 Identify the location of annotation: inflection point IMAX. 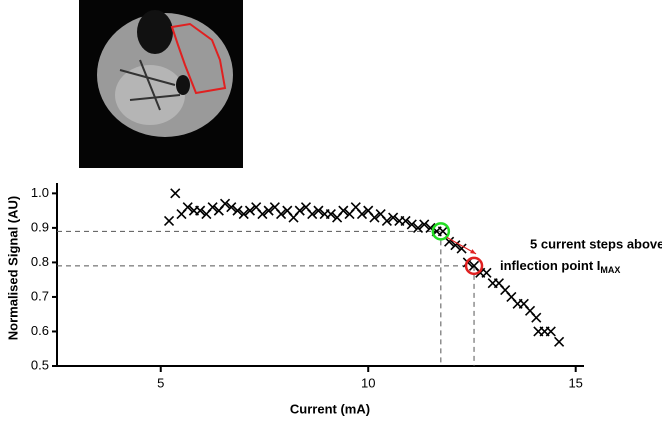
(560, 266).